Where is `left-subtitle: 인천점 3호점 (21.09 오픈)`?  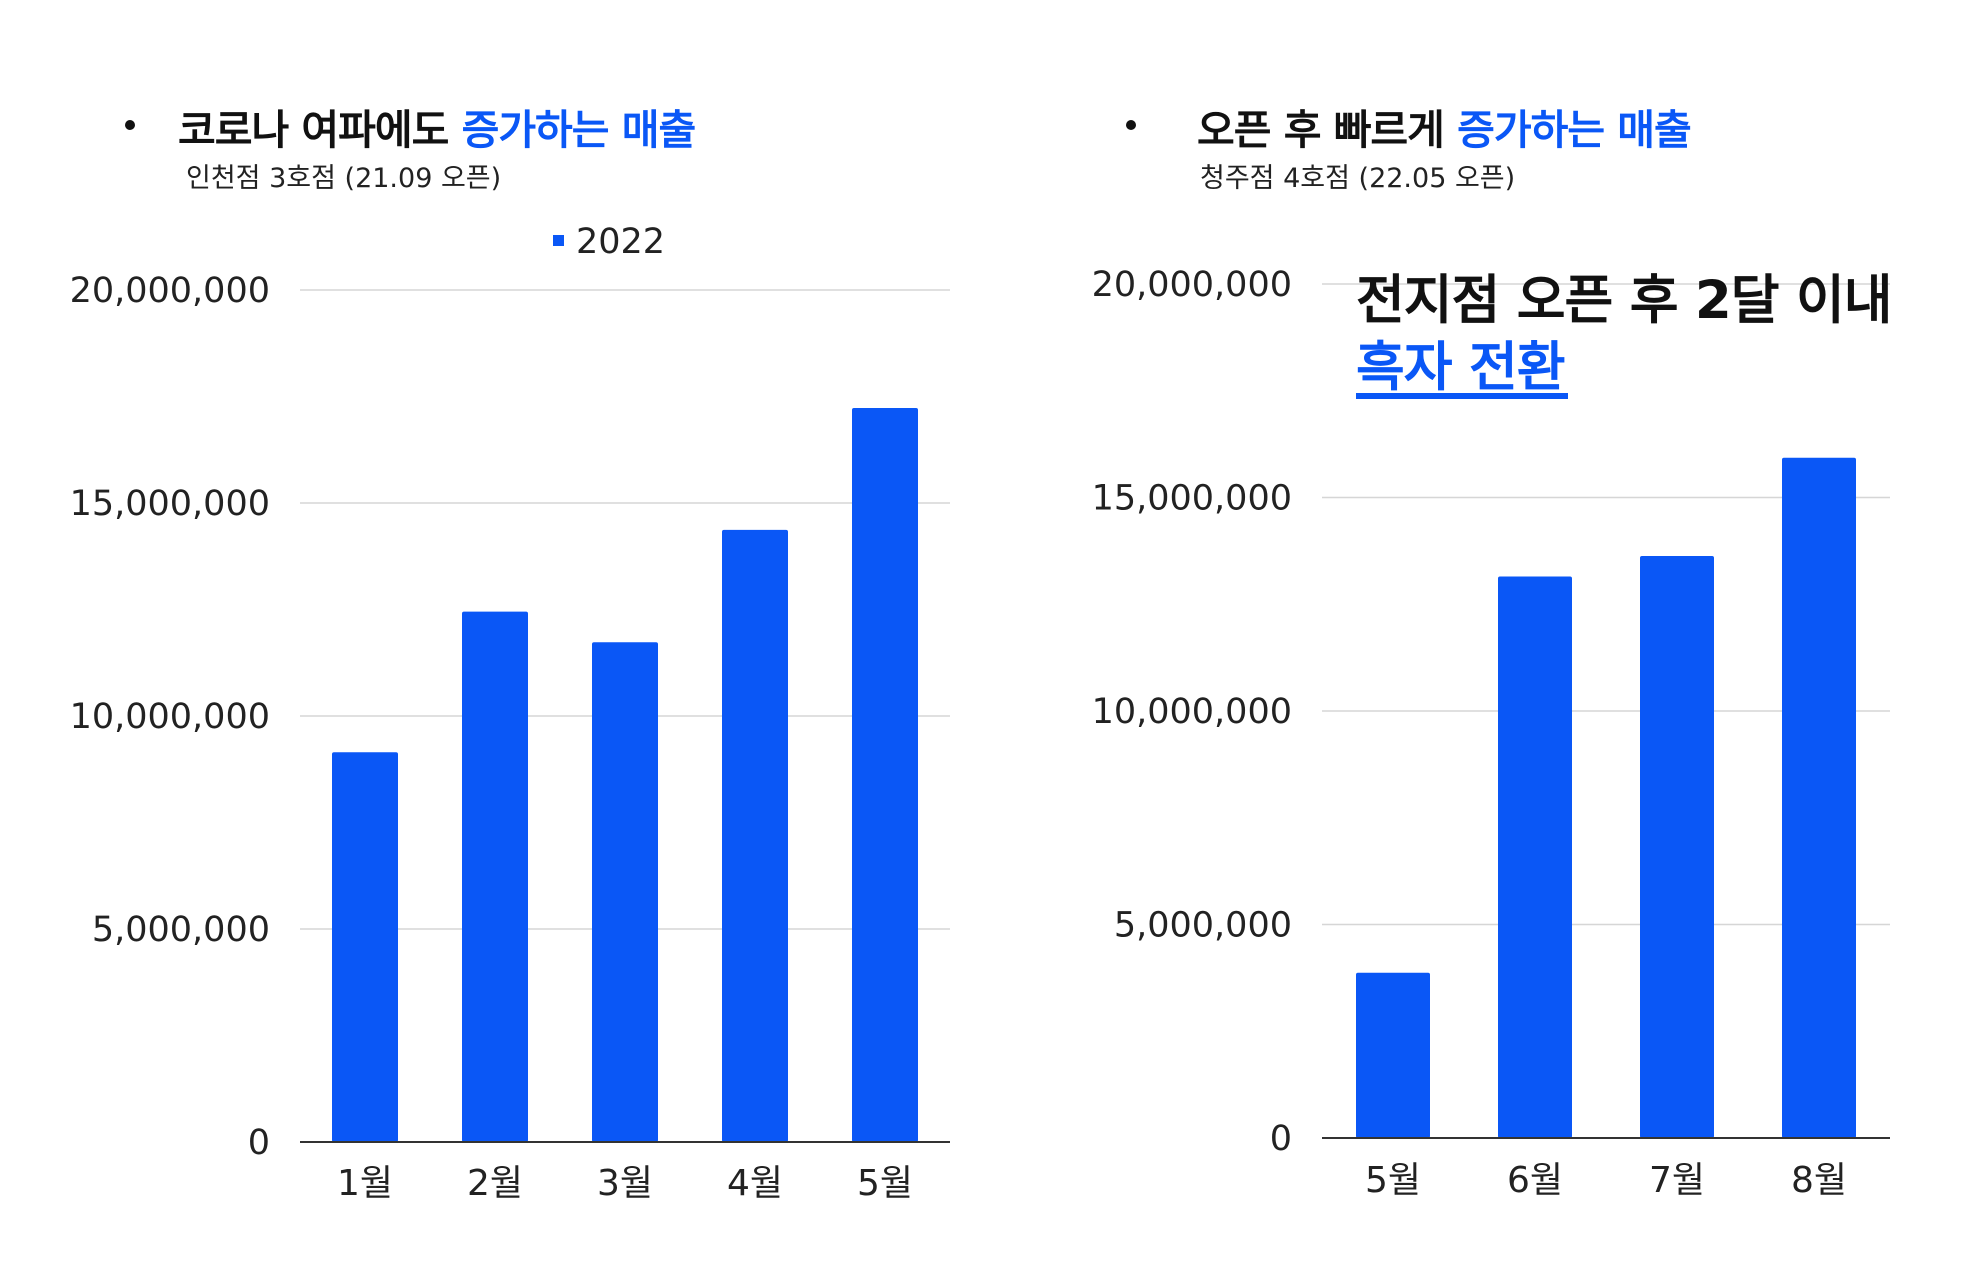 left-subtitle: 인천점 3호점 (21.09 오픈) is located at coordinates (344, 178).